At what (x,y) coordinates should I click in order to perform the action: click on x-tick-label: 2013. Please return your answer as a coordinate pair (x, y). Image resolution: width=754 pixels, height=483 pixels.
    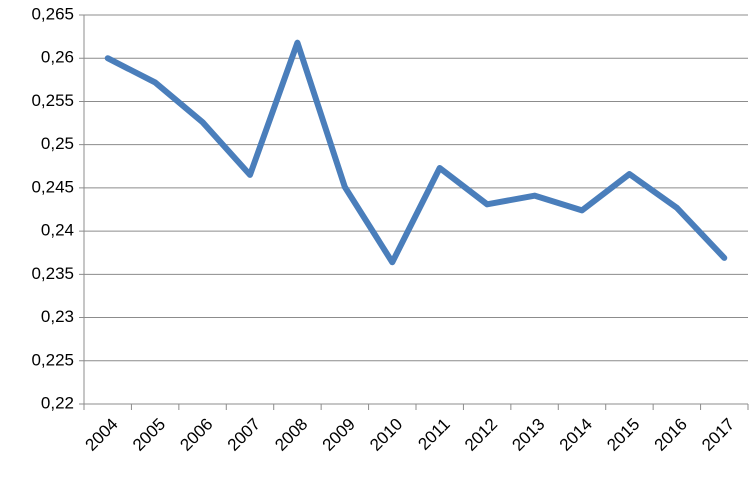
    Looking at the image, I should click on (528, 435).